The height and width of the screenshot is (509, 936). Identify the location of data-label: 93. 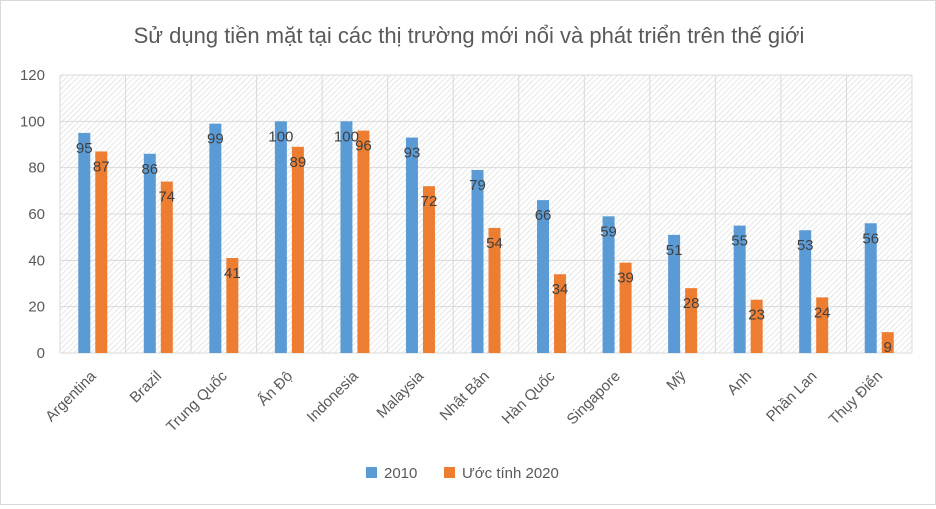
(412, 153).